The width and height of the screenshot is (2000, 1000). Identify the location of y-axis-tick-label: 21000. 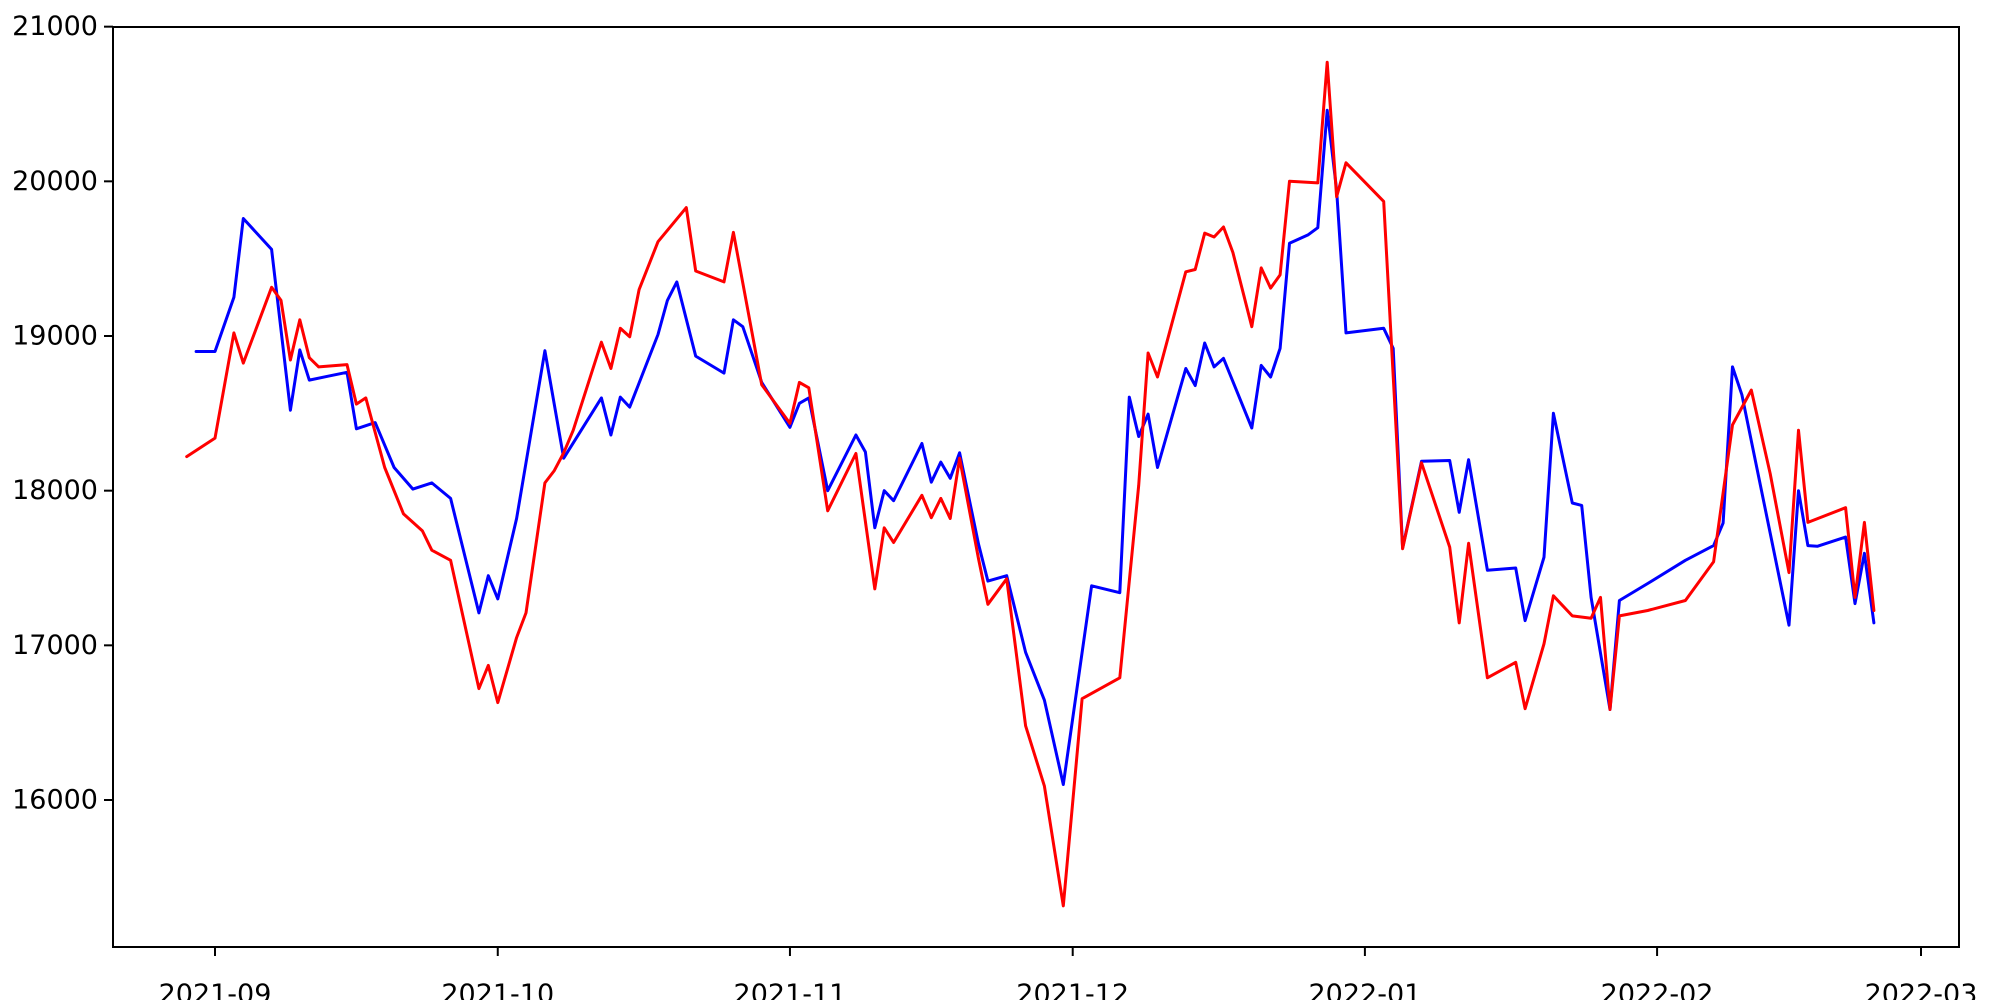
(55, 26).